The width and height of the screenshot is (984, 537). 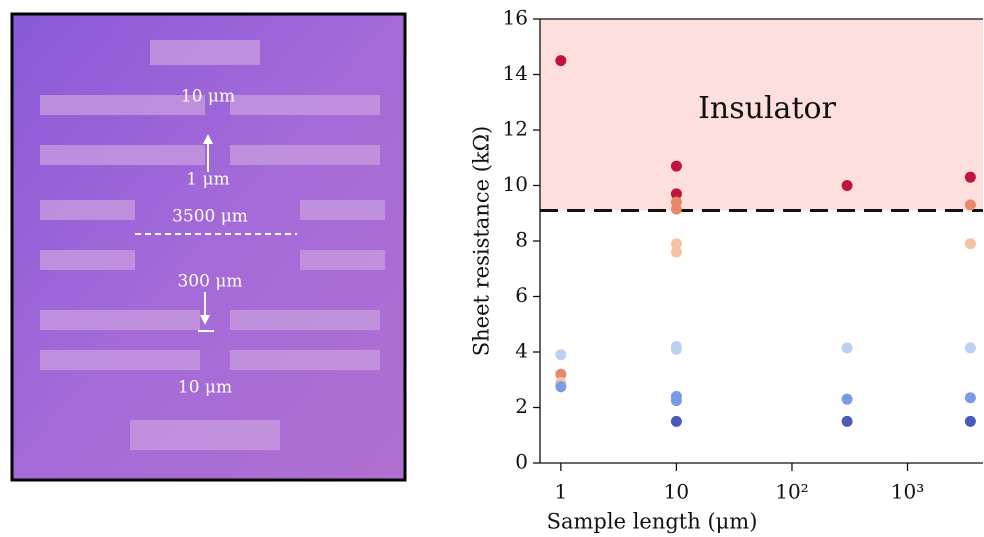 What do you see at coordinates (652, 522) in the screenshot?
I see `x-axis-label: Sample length (μm)` at bounding box center [652, 522].